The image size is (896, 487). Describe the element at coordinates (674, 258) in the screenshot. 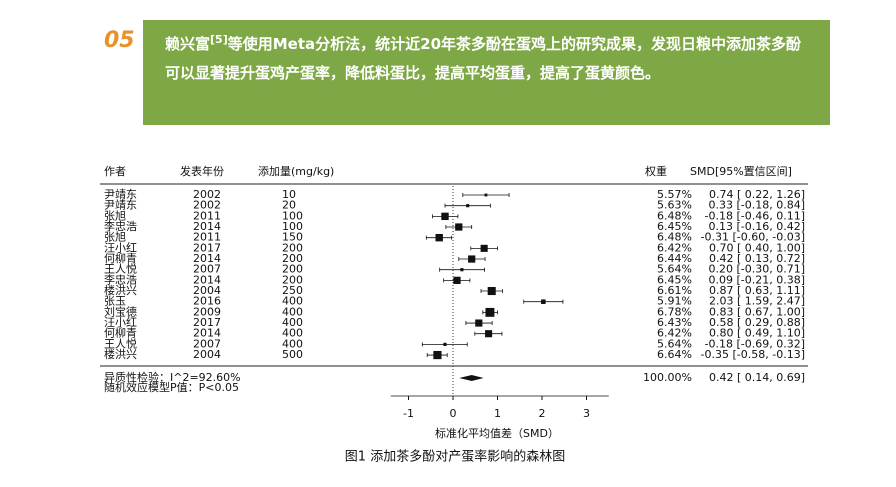

I see `weight-label: 6.44%` at that location.